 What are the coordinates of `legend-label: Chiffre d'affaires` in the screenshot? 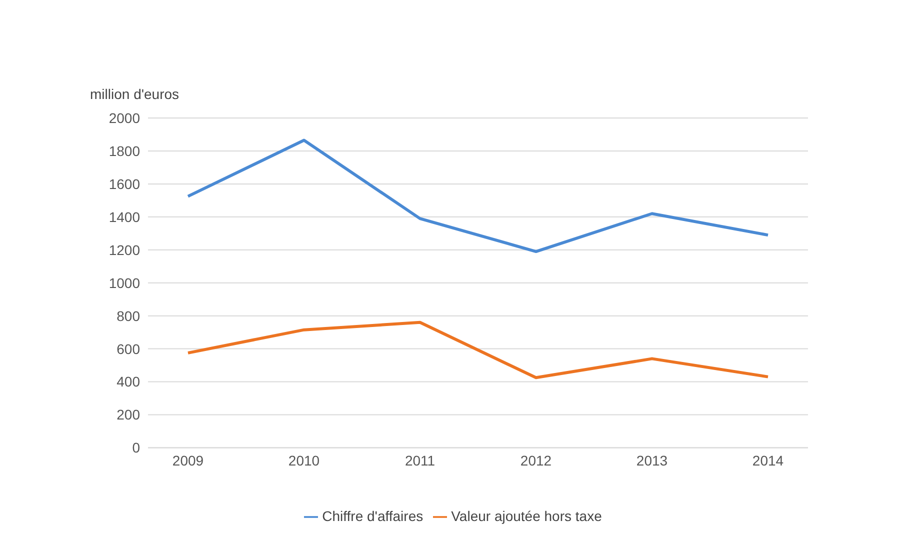 It's located at (373, 516).